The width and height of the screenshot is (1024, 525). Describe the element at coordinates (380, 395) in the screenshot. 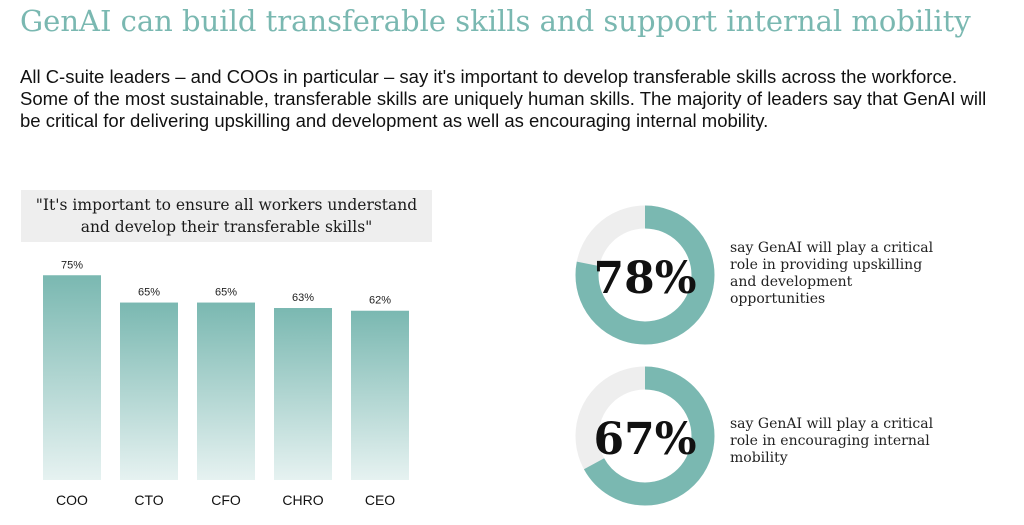

I see `bar-ceo` at that location.